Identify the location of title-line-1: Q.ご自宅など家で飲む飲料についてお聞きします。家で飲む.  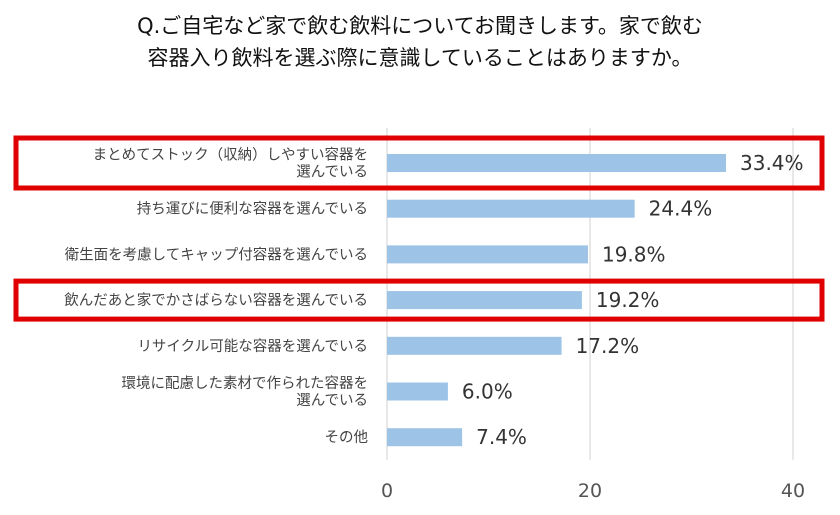
(420, 26).